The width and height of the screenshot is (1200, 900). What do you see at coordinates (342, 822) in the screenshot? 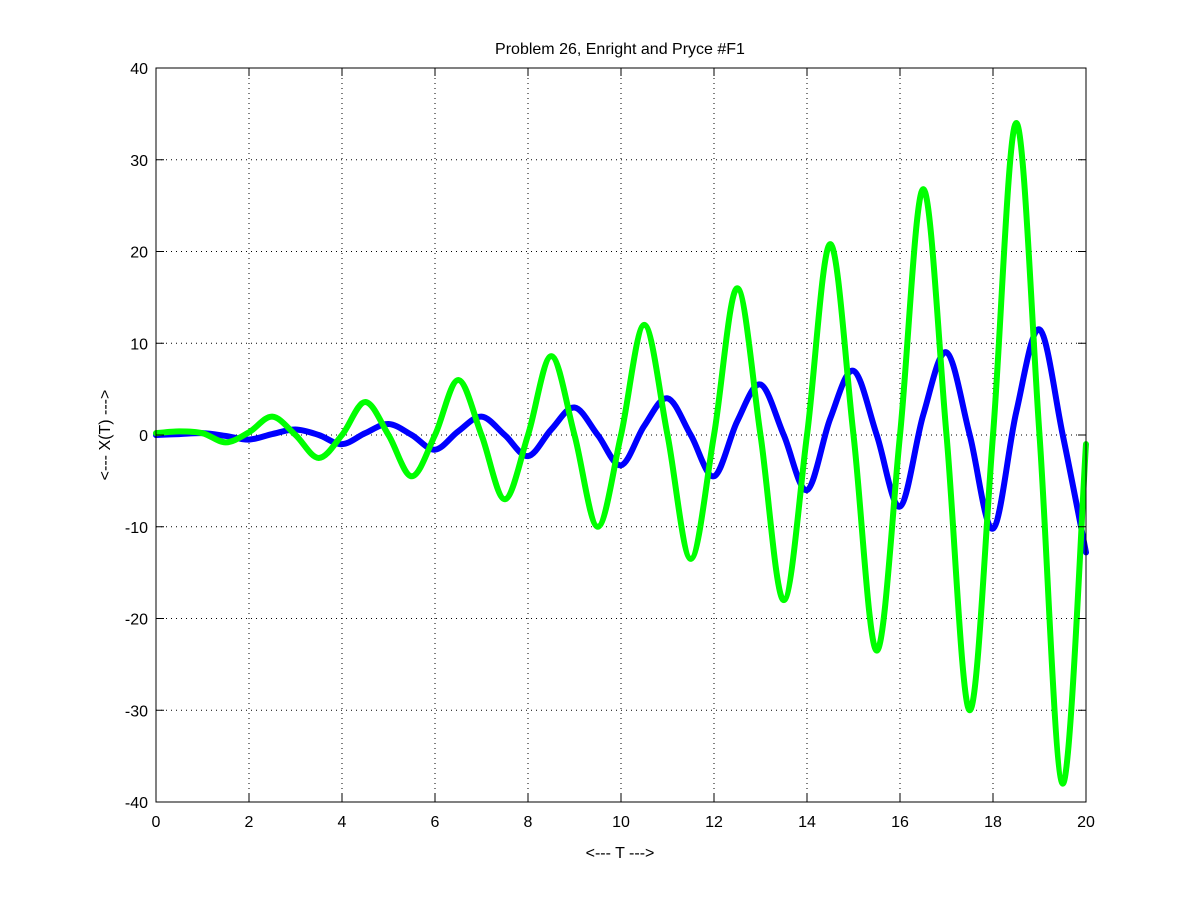
I see `x-tick-label: 4` at bounding box center [342, 822].